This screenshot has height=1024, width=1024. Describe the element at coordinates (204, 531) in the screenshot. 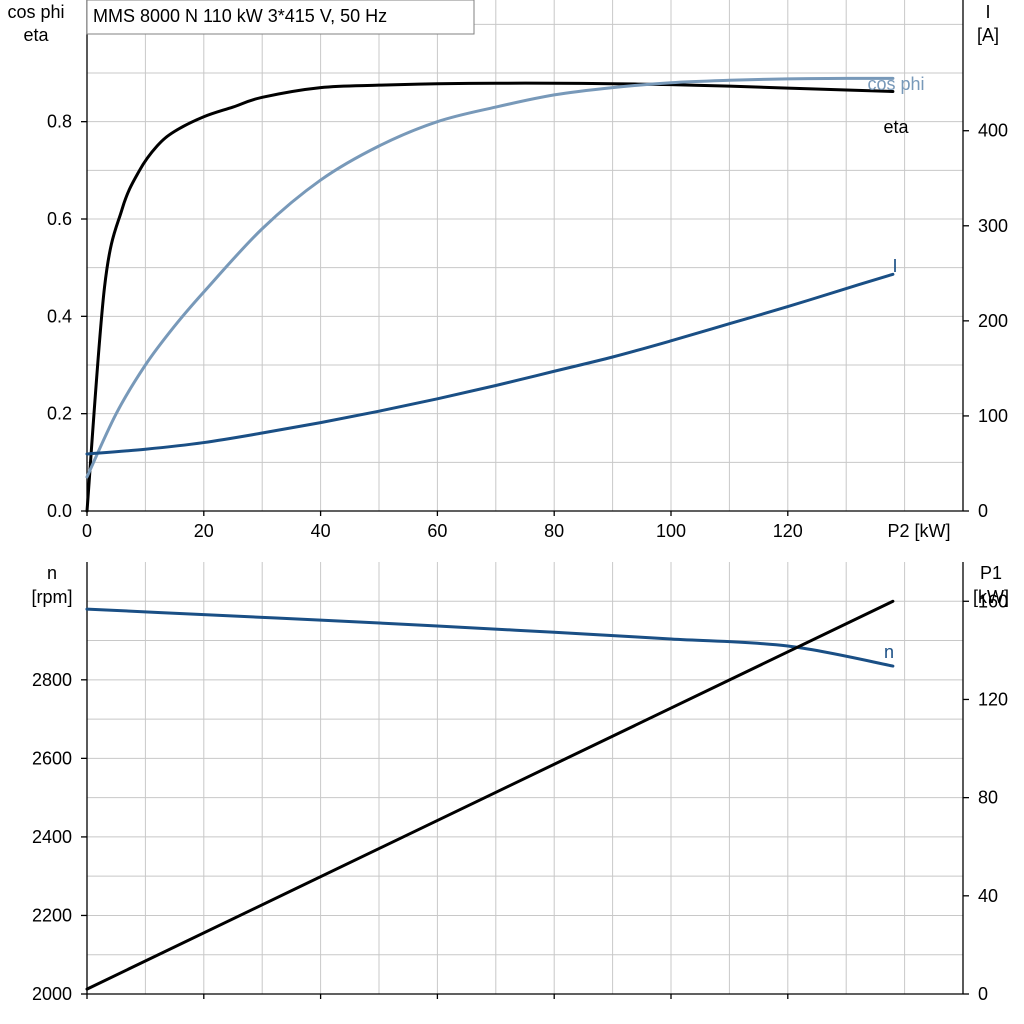

I see `x-tick-label: 20` at that location.